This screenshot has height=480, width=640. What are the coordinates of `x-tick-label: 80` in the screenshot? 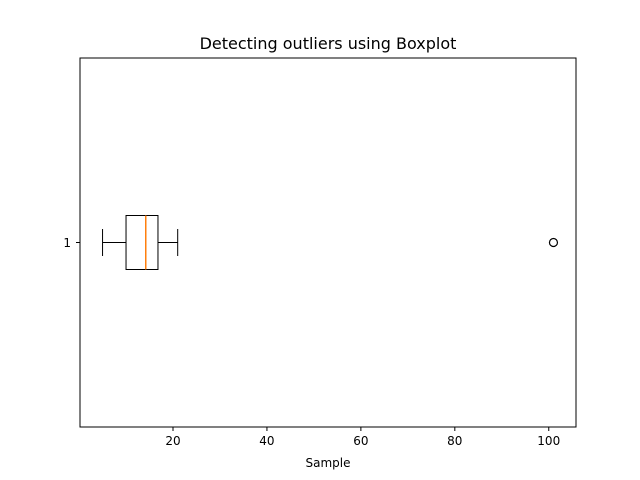 It's located at (454, 441).